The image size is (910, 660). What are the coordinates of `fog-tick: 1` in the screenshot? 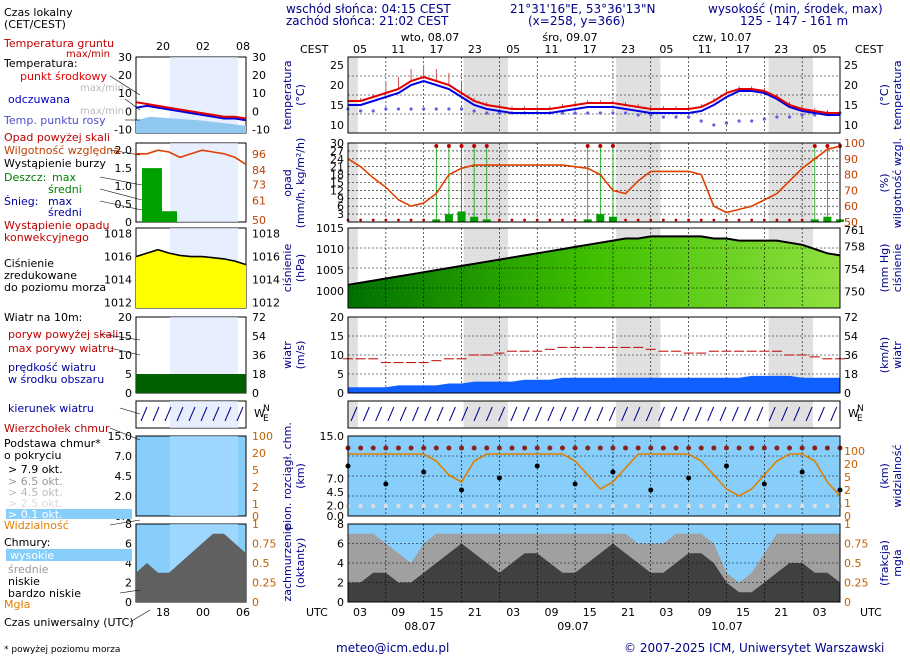 It's located at (847, 524).